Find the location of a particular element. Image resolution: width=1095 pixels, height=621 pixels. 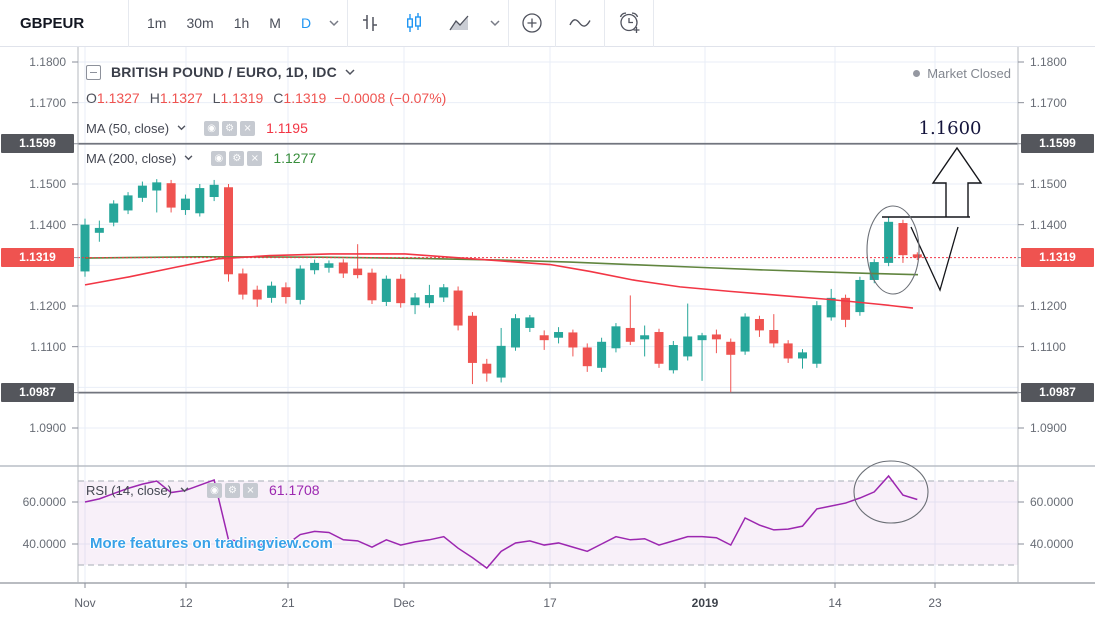

interval-D: D is located at coordinates (306, 23).